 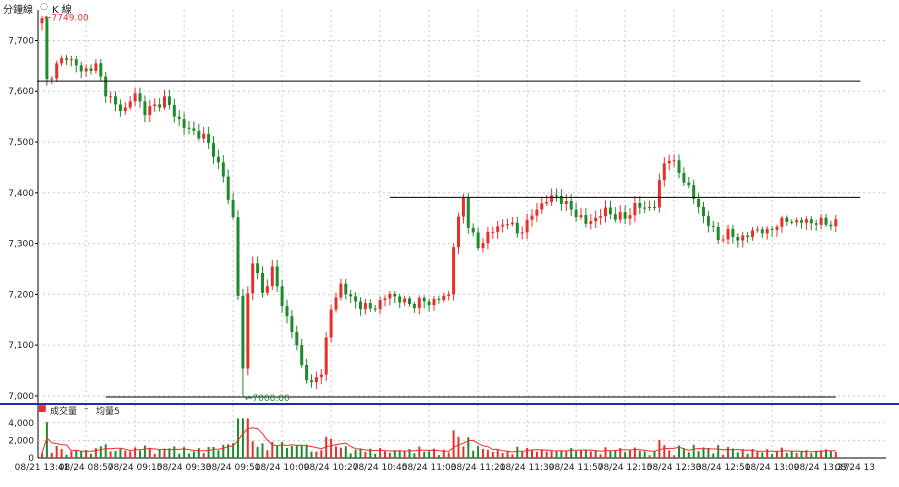 What do you see at coordinates (184, 468) in the screenshot?
I see `time-tick-label: 08/24 09:33` at bounding box center [184, 468].